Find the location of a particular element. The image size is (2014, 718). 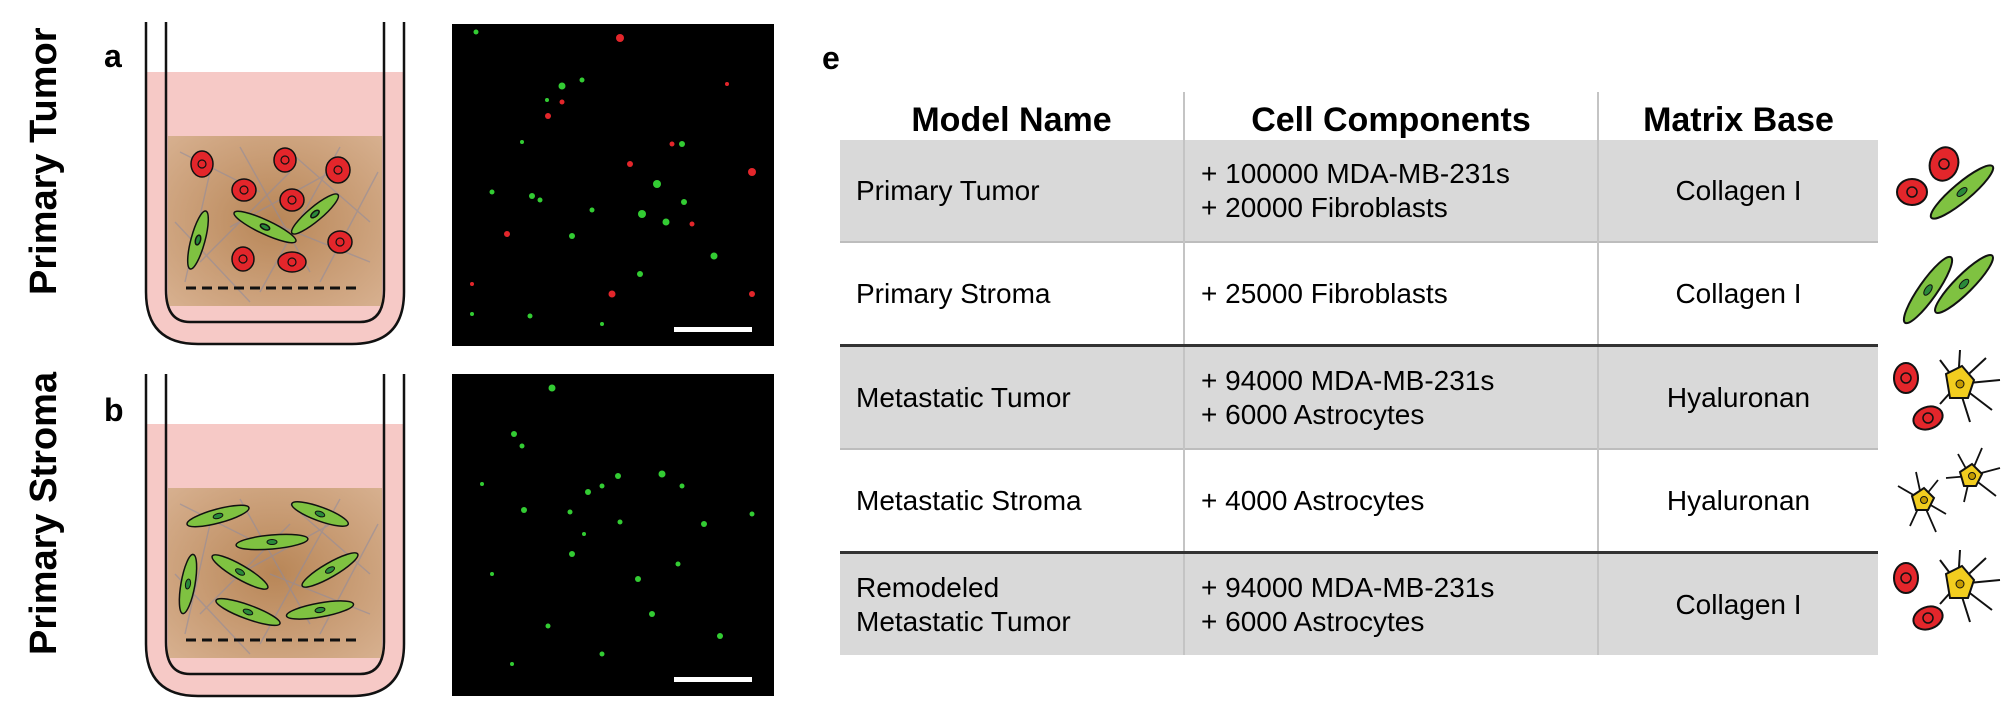

model-name-cell: Metastatic Stroma is located at coordinates (1012, 500).